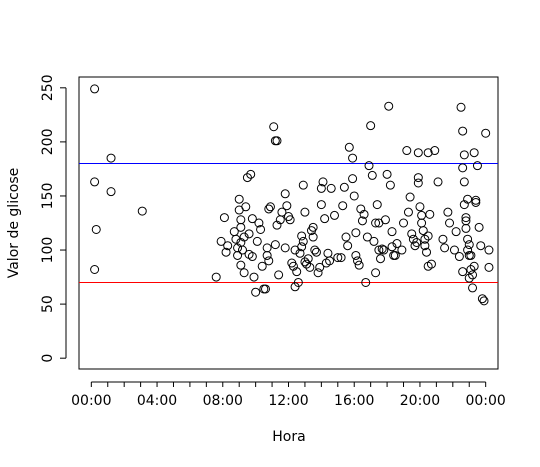 Image resolution: width=540 pixels, height=467 pixels. Describe the element at coordinates (288, 401) in the screenshot. I see `x-tick-label: 12:00` at that location.